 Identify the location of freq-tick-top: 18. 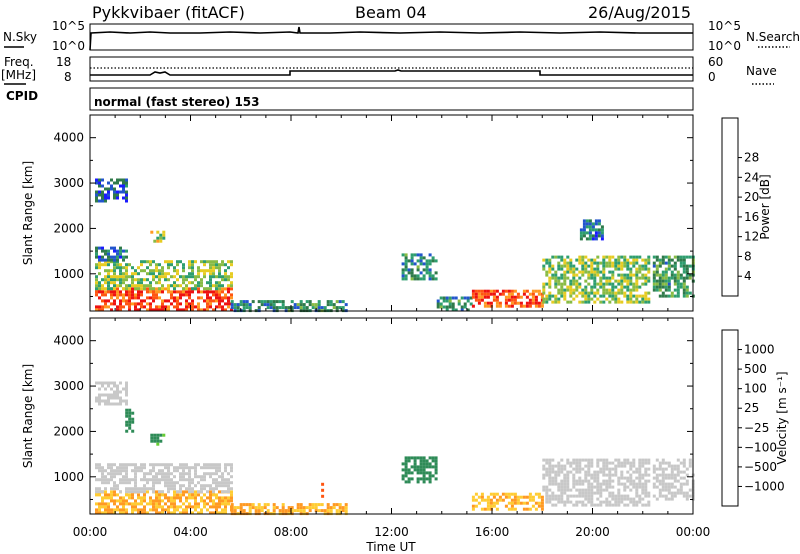
(63, 62).